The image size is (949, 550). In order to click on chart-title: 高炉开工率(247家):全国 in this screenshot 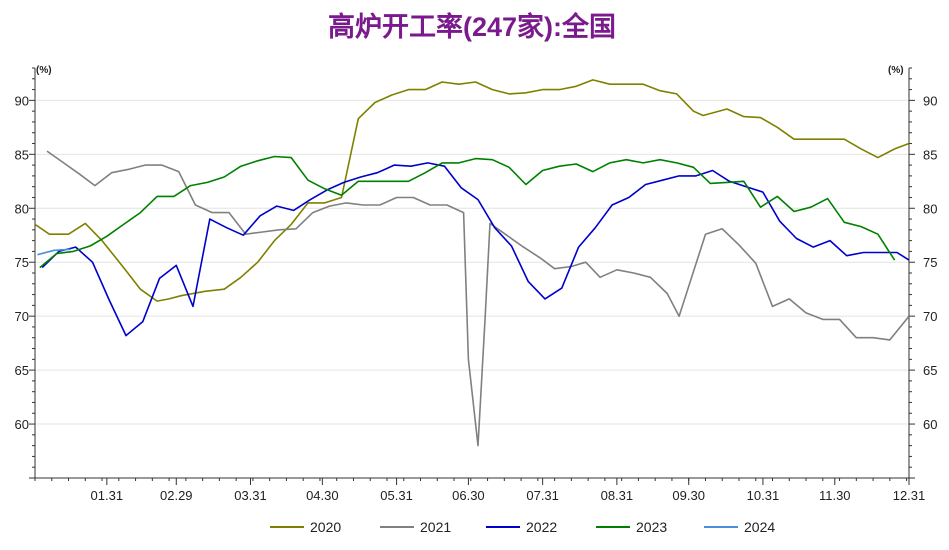, I will do `click(472, 26)`.